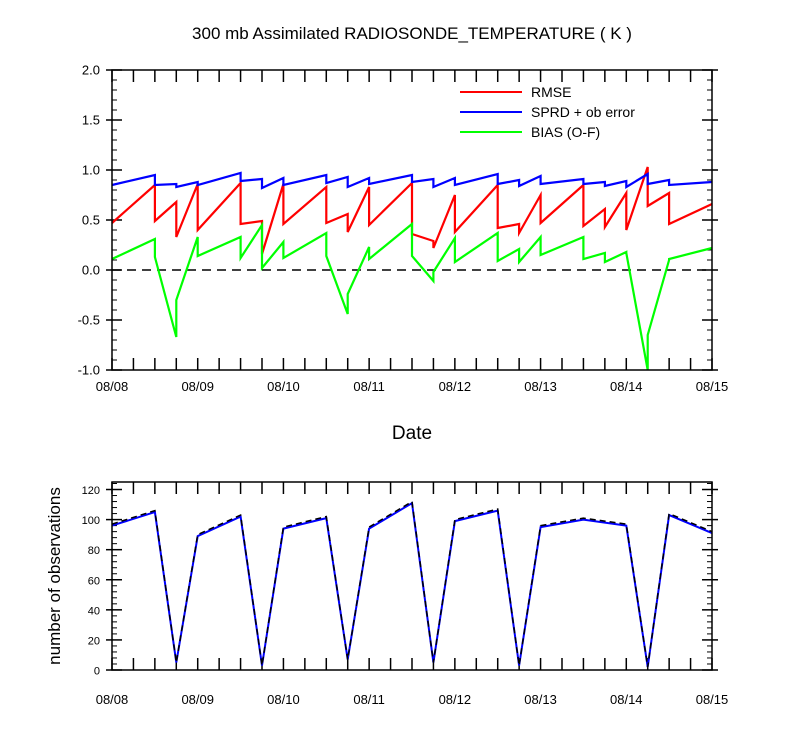  I want to click on top-x-tick-labels: 08/08 08/09 08/10 08/11 08/12 08/13 08/14 08/15, so click(412, 386).